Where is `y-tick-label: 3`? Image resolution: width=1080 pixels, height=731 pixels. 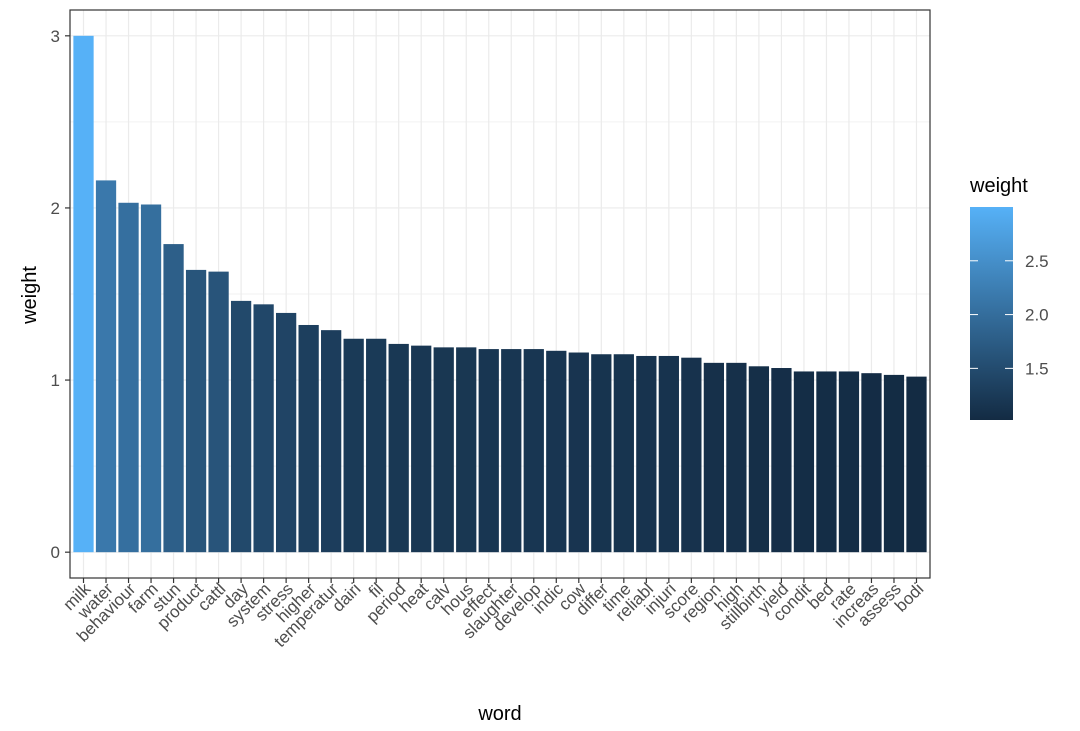 y-tick-label: 3 is located at coordinates (55, 36).